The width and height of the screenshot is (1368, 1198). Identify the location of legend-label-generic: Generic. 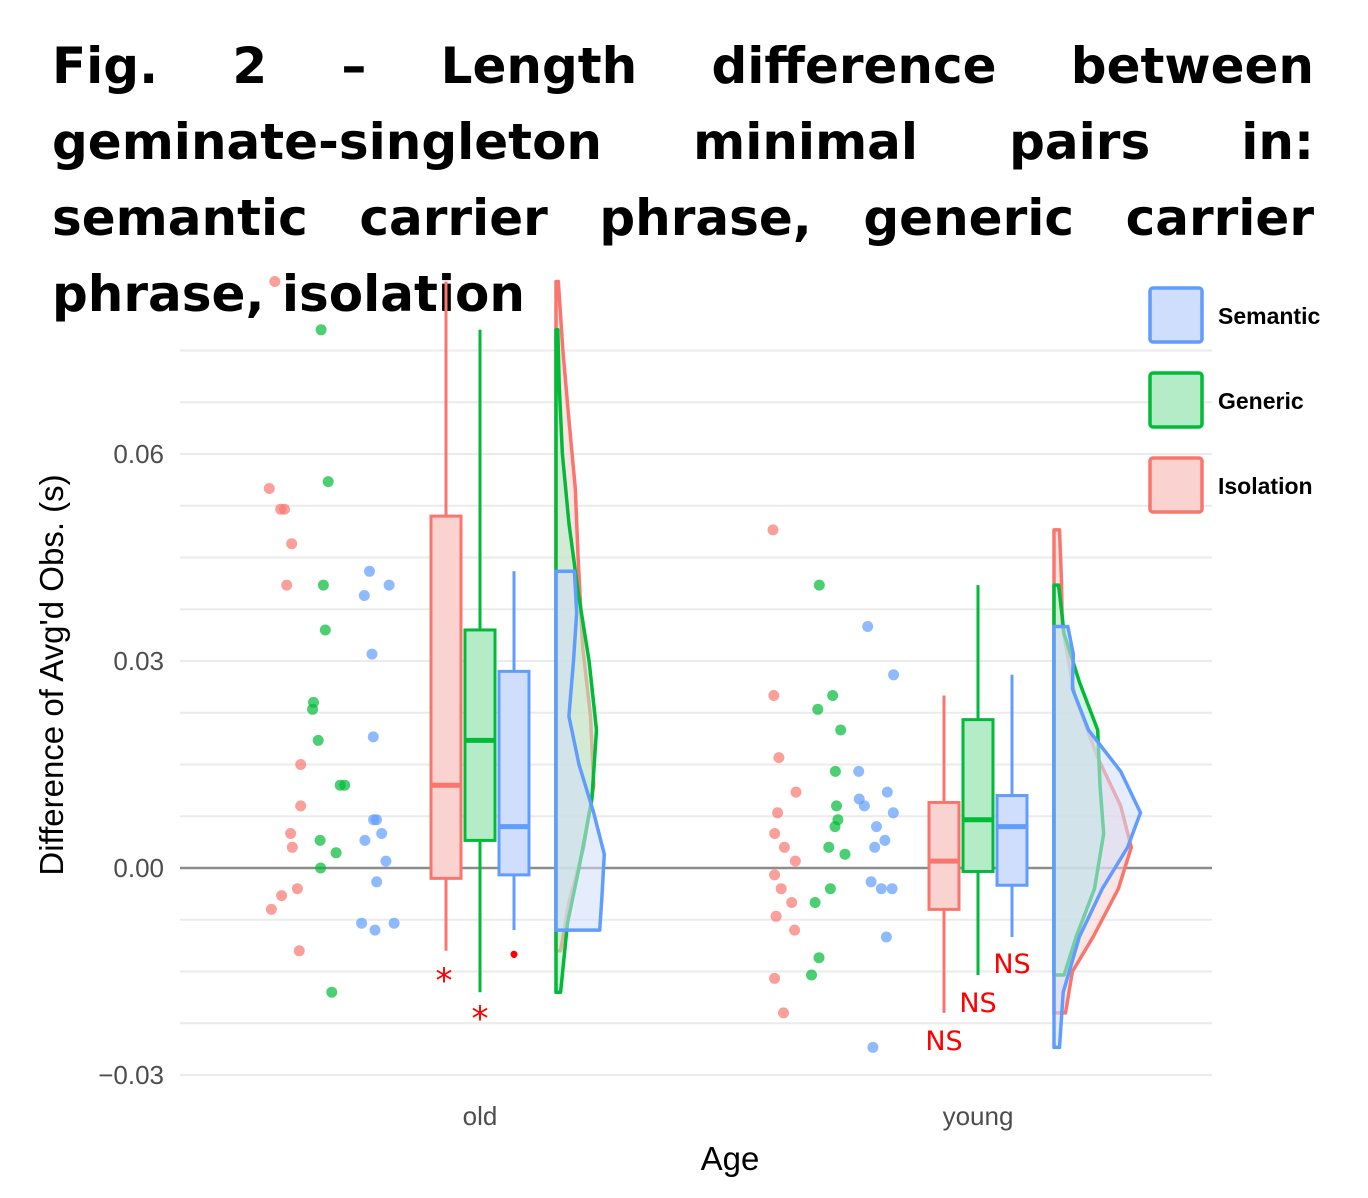
(1261, 401).